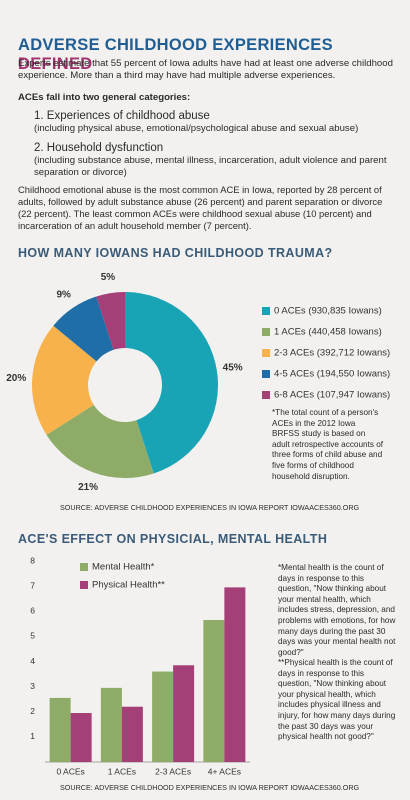 This screenshot has height=800, width=410. What do you see at coordinates (128, 585) in the screenshot?
I see `legend-label: Physical Health**` at bounding box center [128, 585].